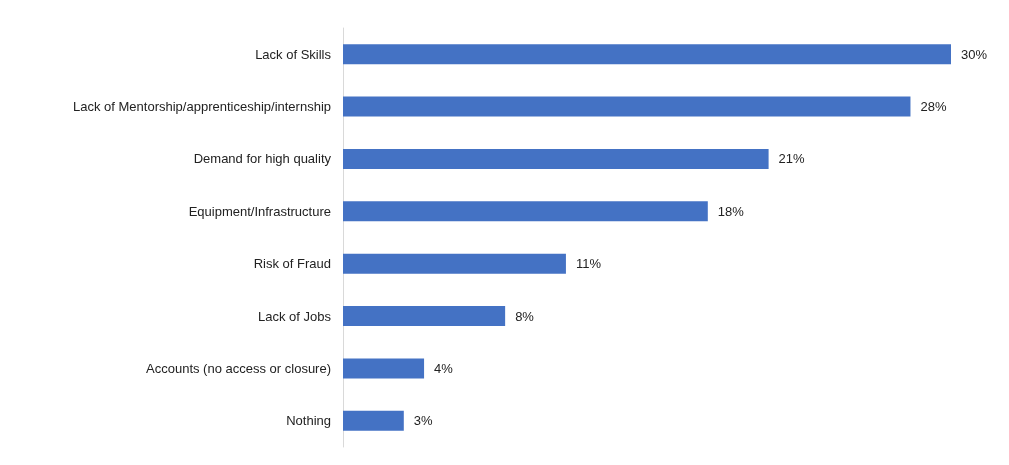 The width and height of the screenshot is (1009, 465). I want to click on y-tick-label: Equipment/Infrastructure, so click(259, 211).